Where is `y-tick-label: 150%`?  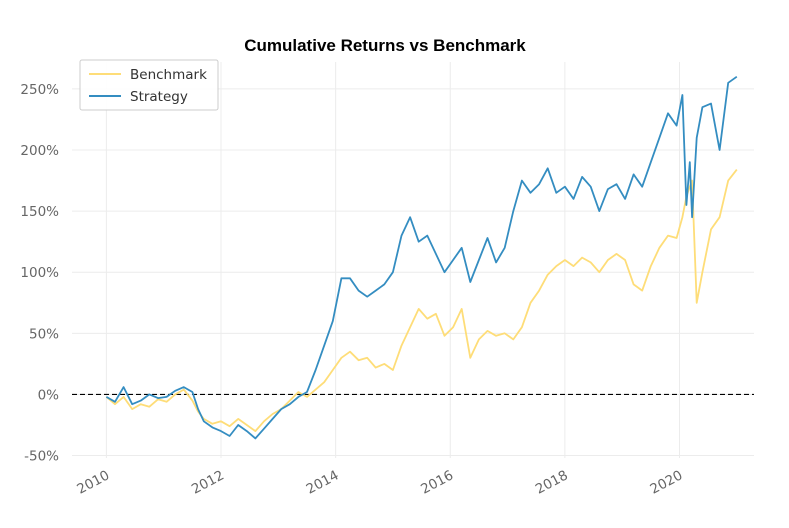
y-tick-label: 150% is located at coordinates (39, 212).